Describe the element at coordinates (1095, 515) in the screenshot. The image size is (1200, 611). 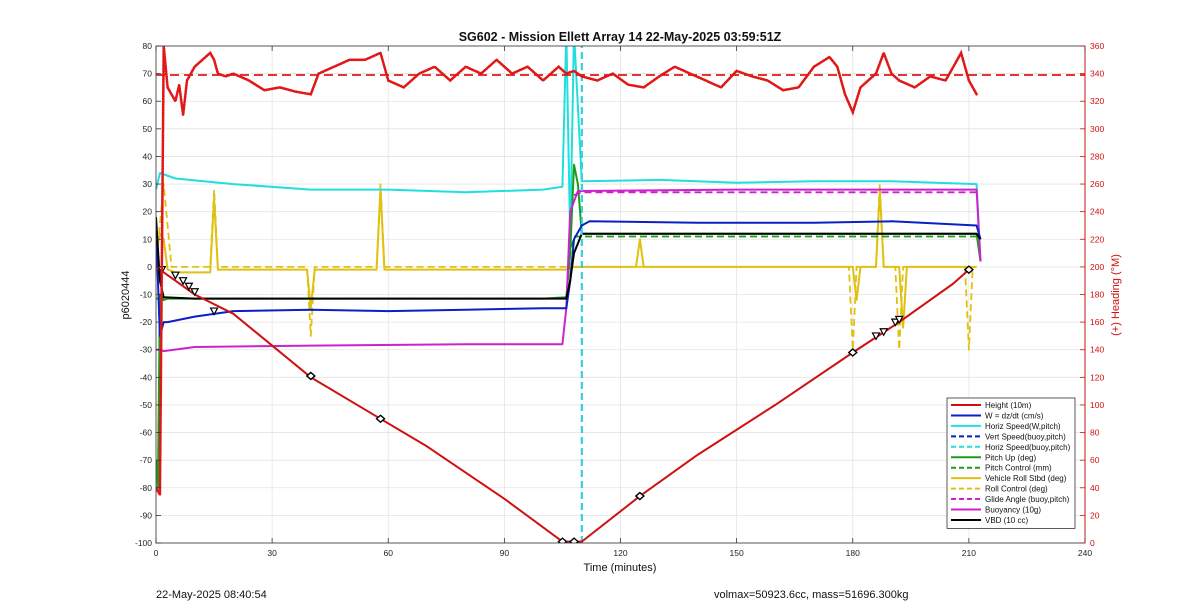
I see `y2-tick-label: 20` at that location.